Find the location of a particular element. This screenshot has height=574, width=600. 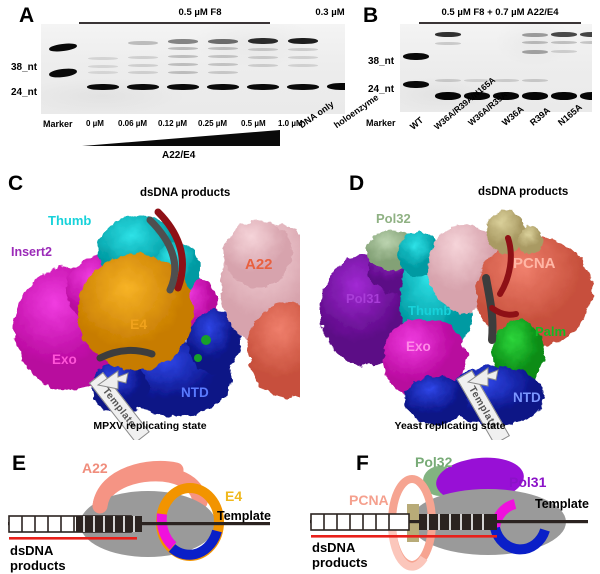

panel-d-caption: Yeast replicating state is located at coordinates (450, 426).